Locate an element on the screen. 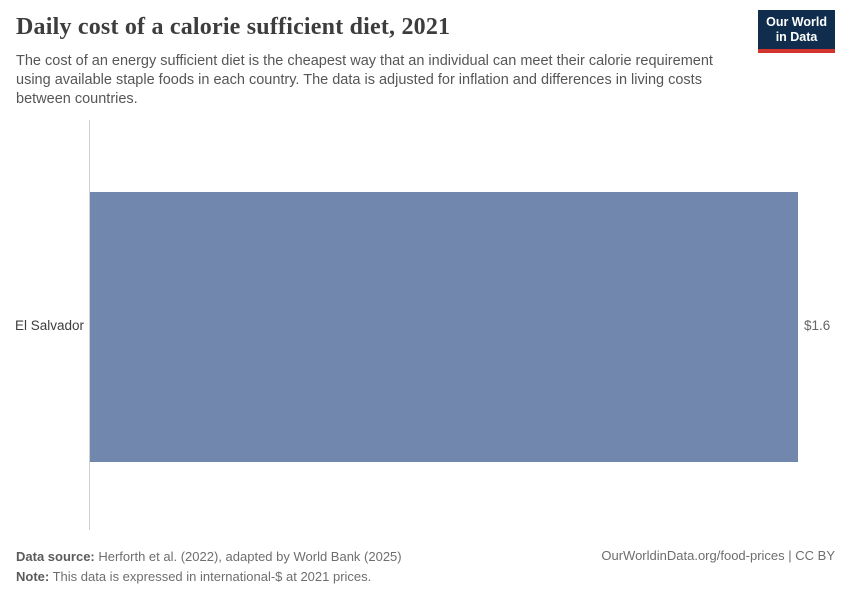 The width and height of the screenshot is (850, 600). note-label: Note: is located at coordinates (33, 576).